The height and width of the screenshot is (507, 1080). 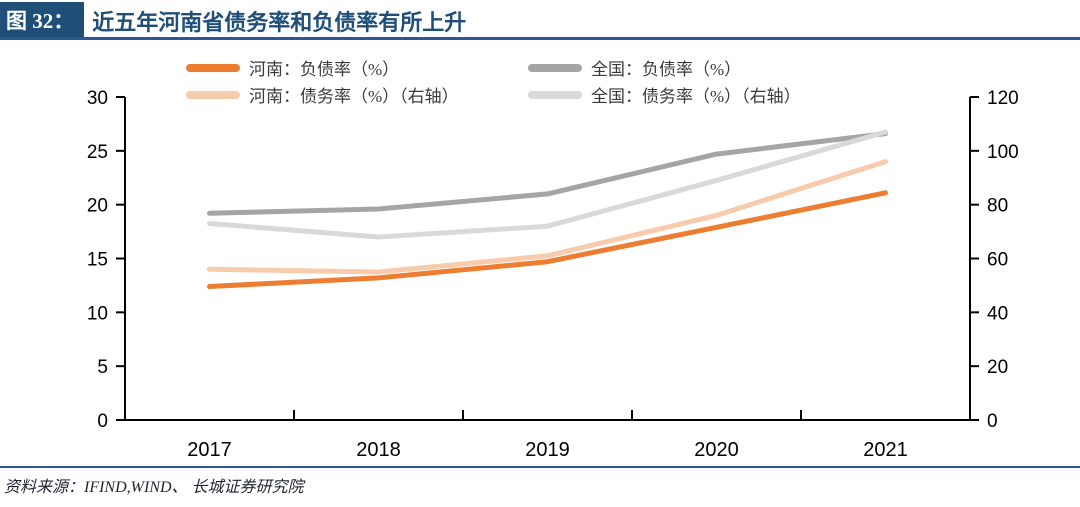 I want to click on svg-text: 30, so click(x=97, y=98).